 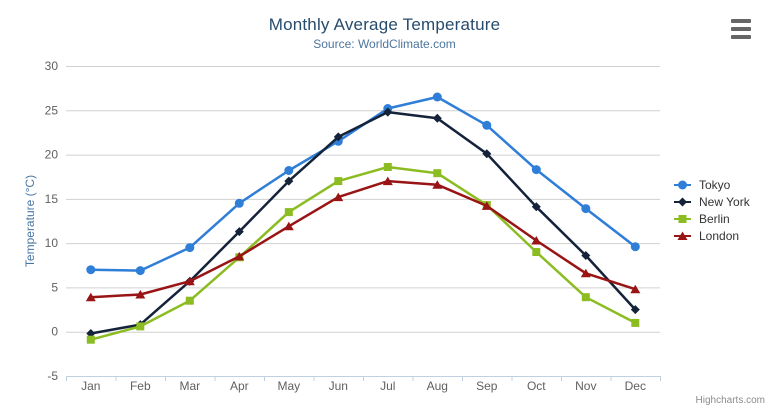 I want to click on legend-item-tokyo: Tokyo, so click(x=712, y=184).